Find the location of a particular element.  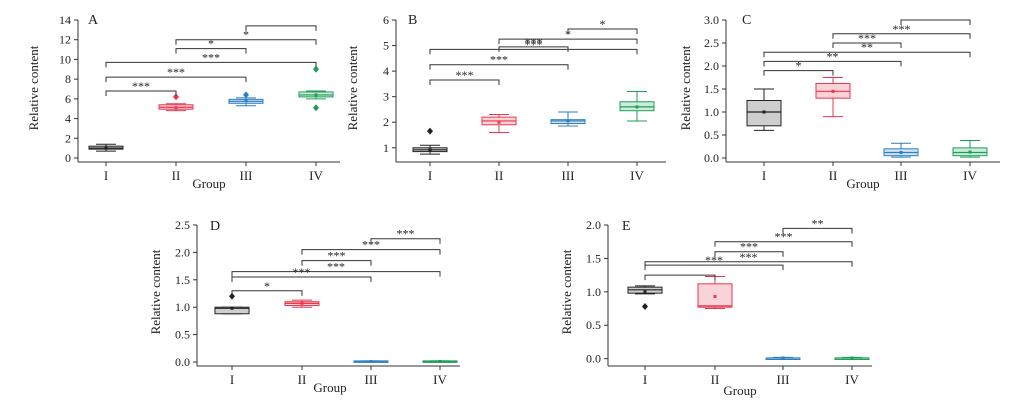

y-tick-label: 14 is located at coordinates (65, 20).